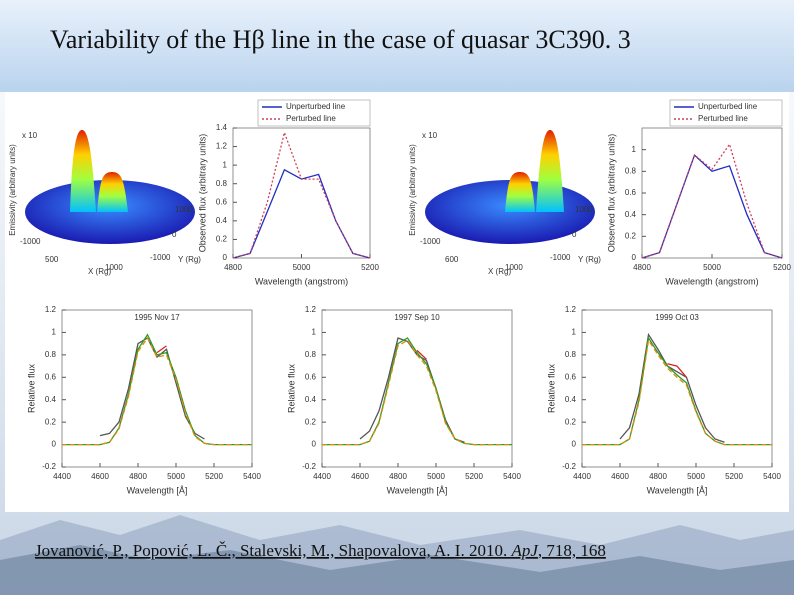 The image size is (794, 600). Describe the element at coordinates (52, 259) in the screenshot. I see `tick-label: 500` at that location.